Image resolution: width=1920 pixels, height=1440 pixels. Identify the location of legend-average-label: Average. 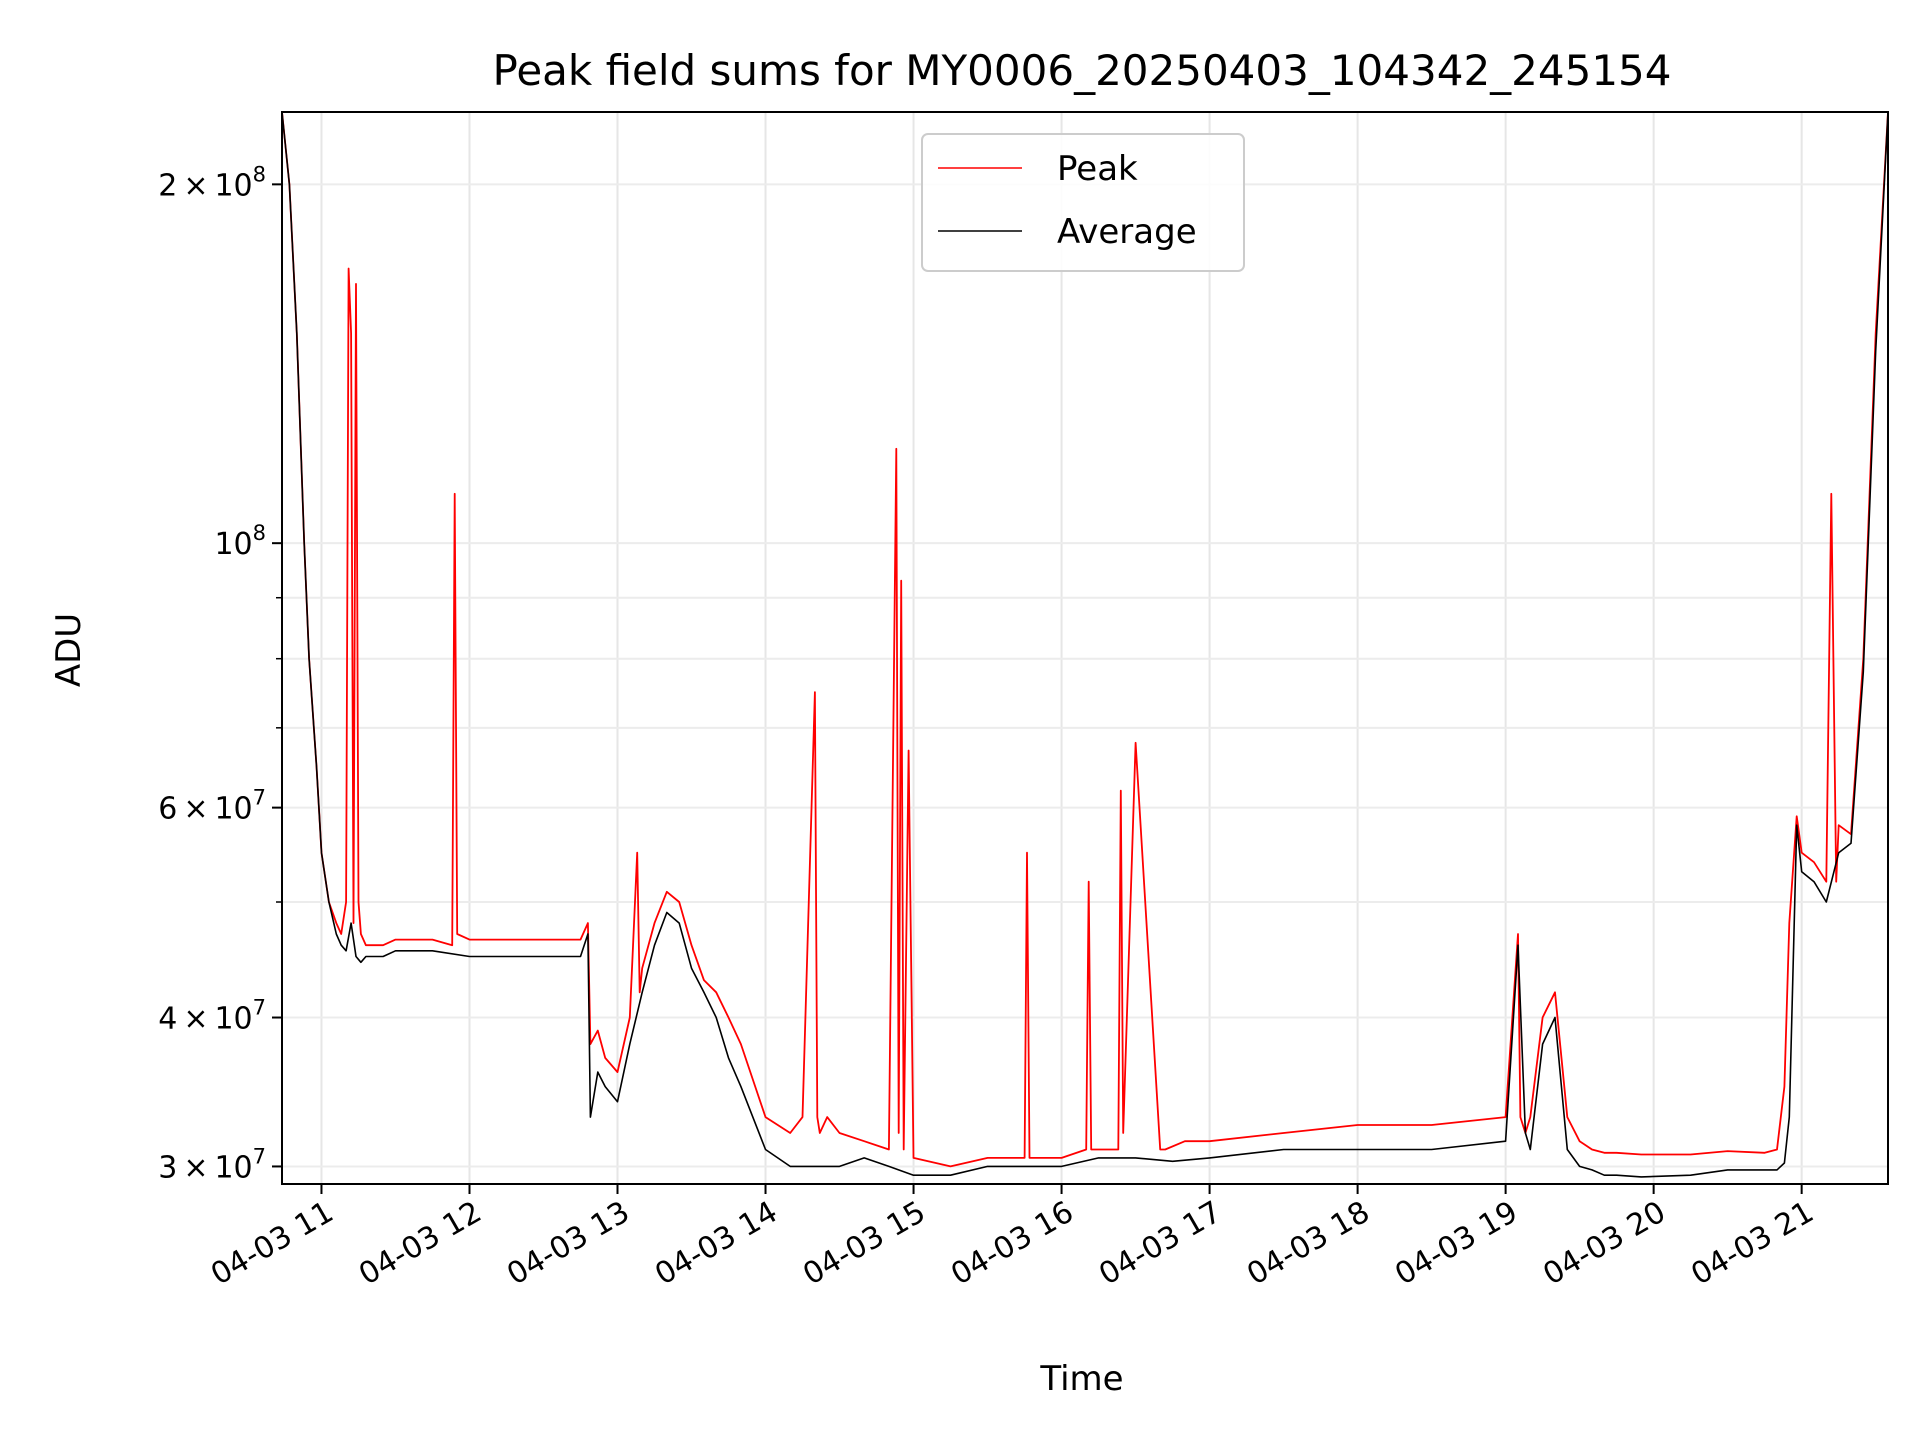
(1127, 232).